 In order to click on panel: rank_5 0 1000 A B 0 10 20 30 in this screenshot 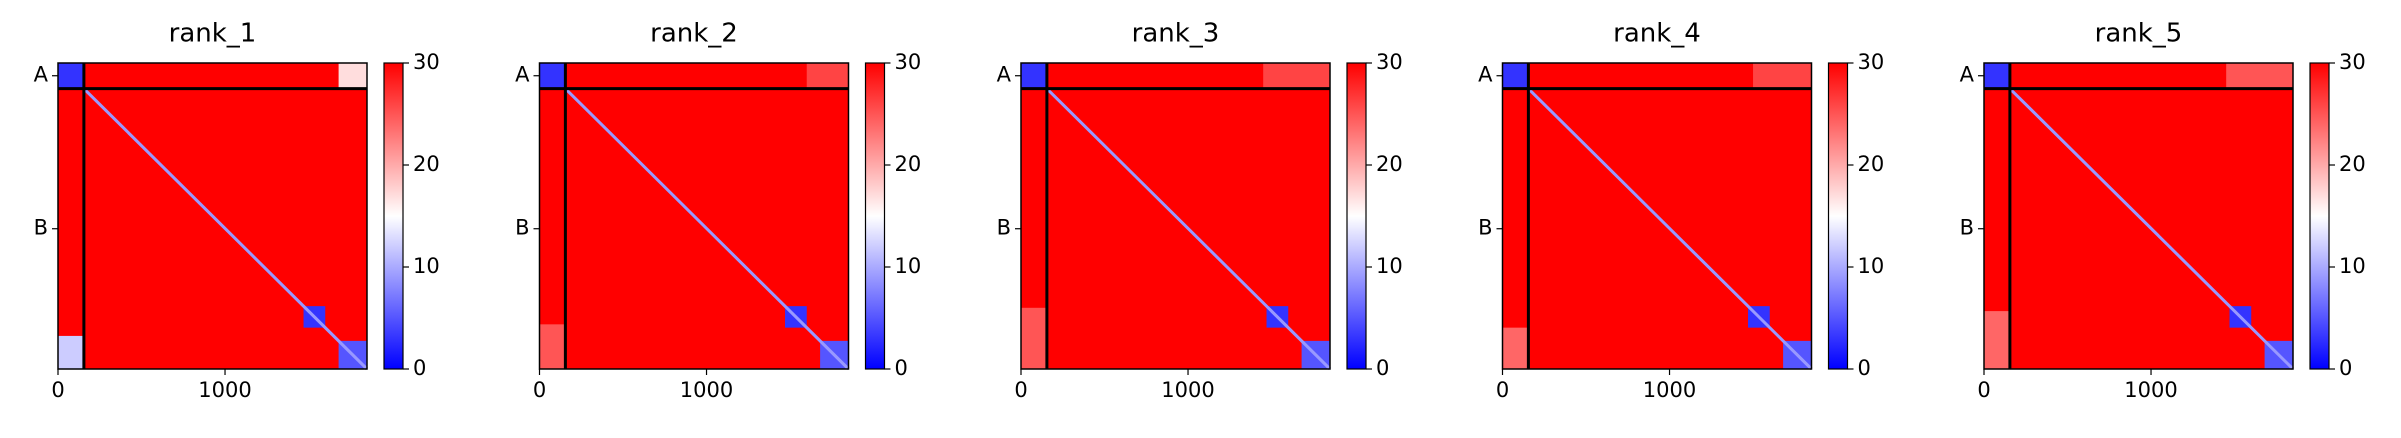, I will do `click(2163, 211)`.